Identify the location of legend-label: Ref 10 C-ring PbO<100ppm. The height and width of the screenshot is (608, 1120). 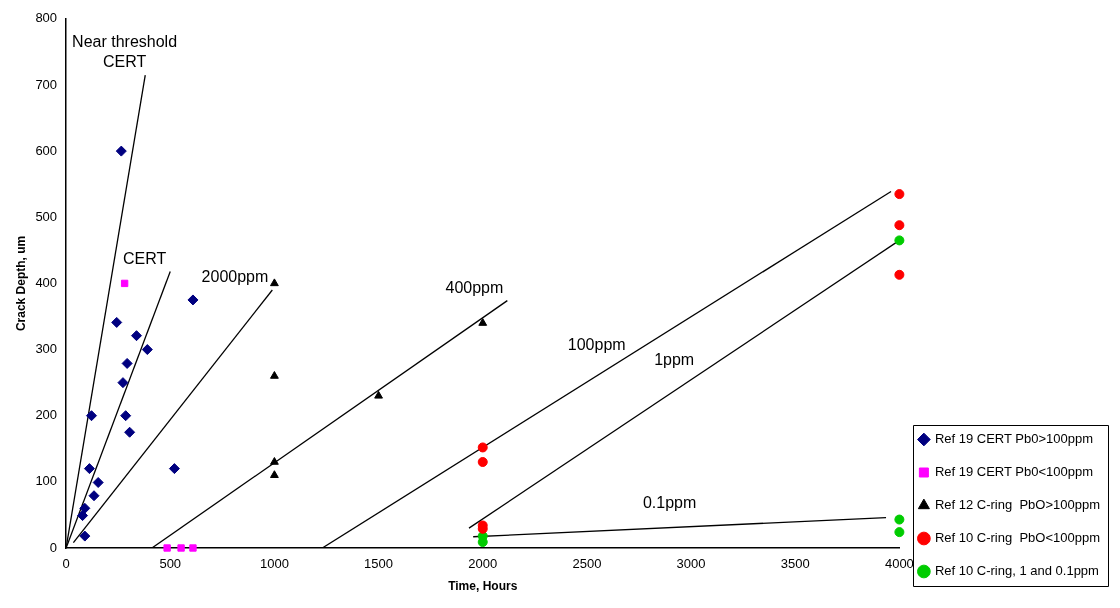
(1017, 538).